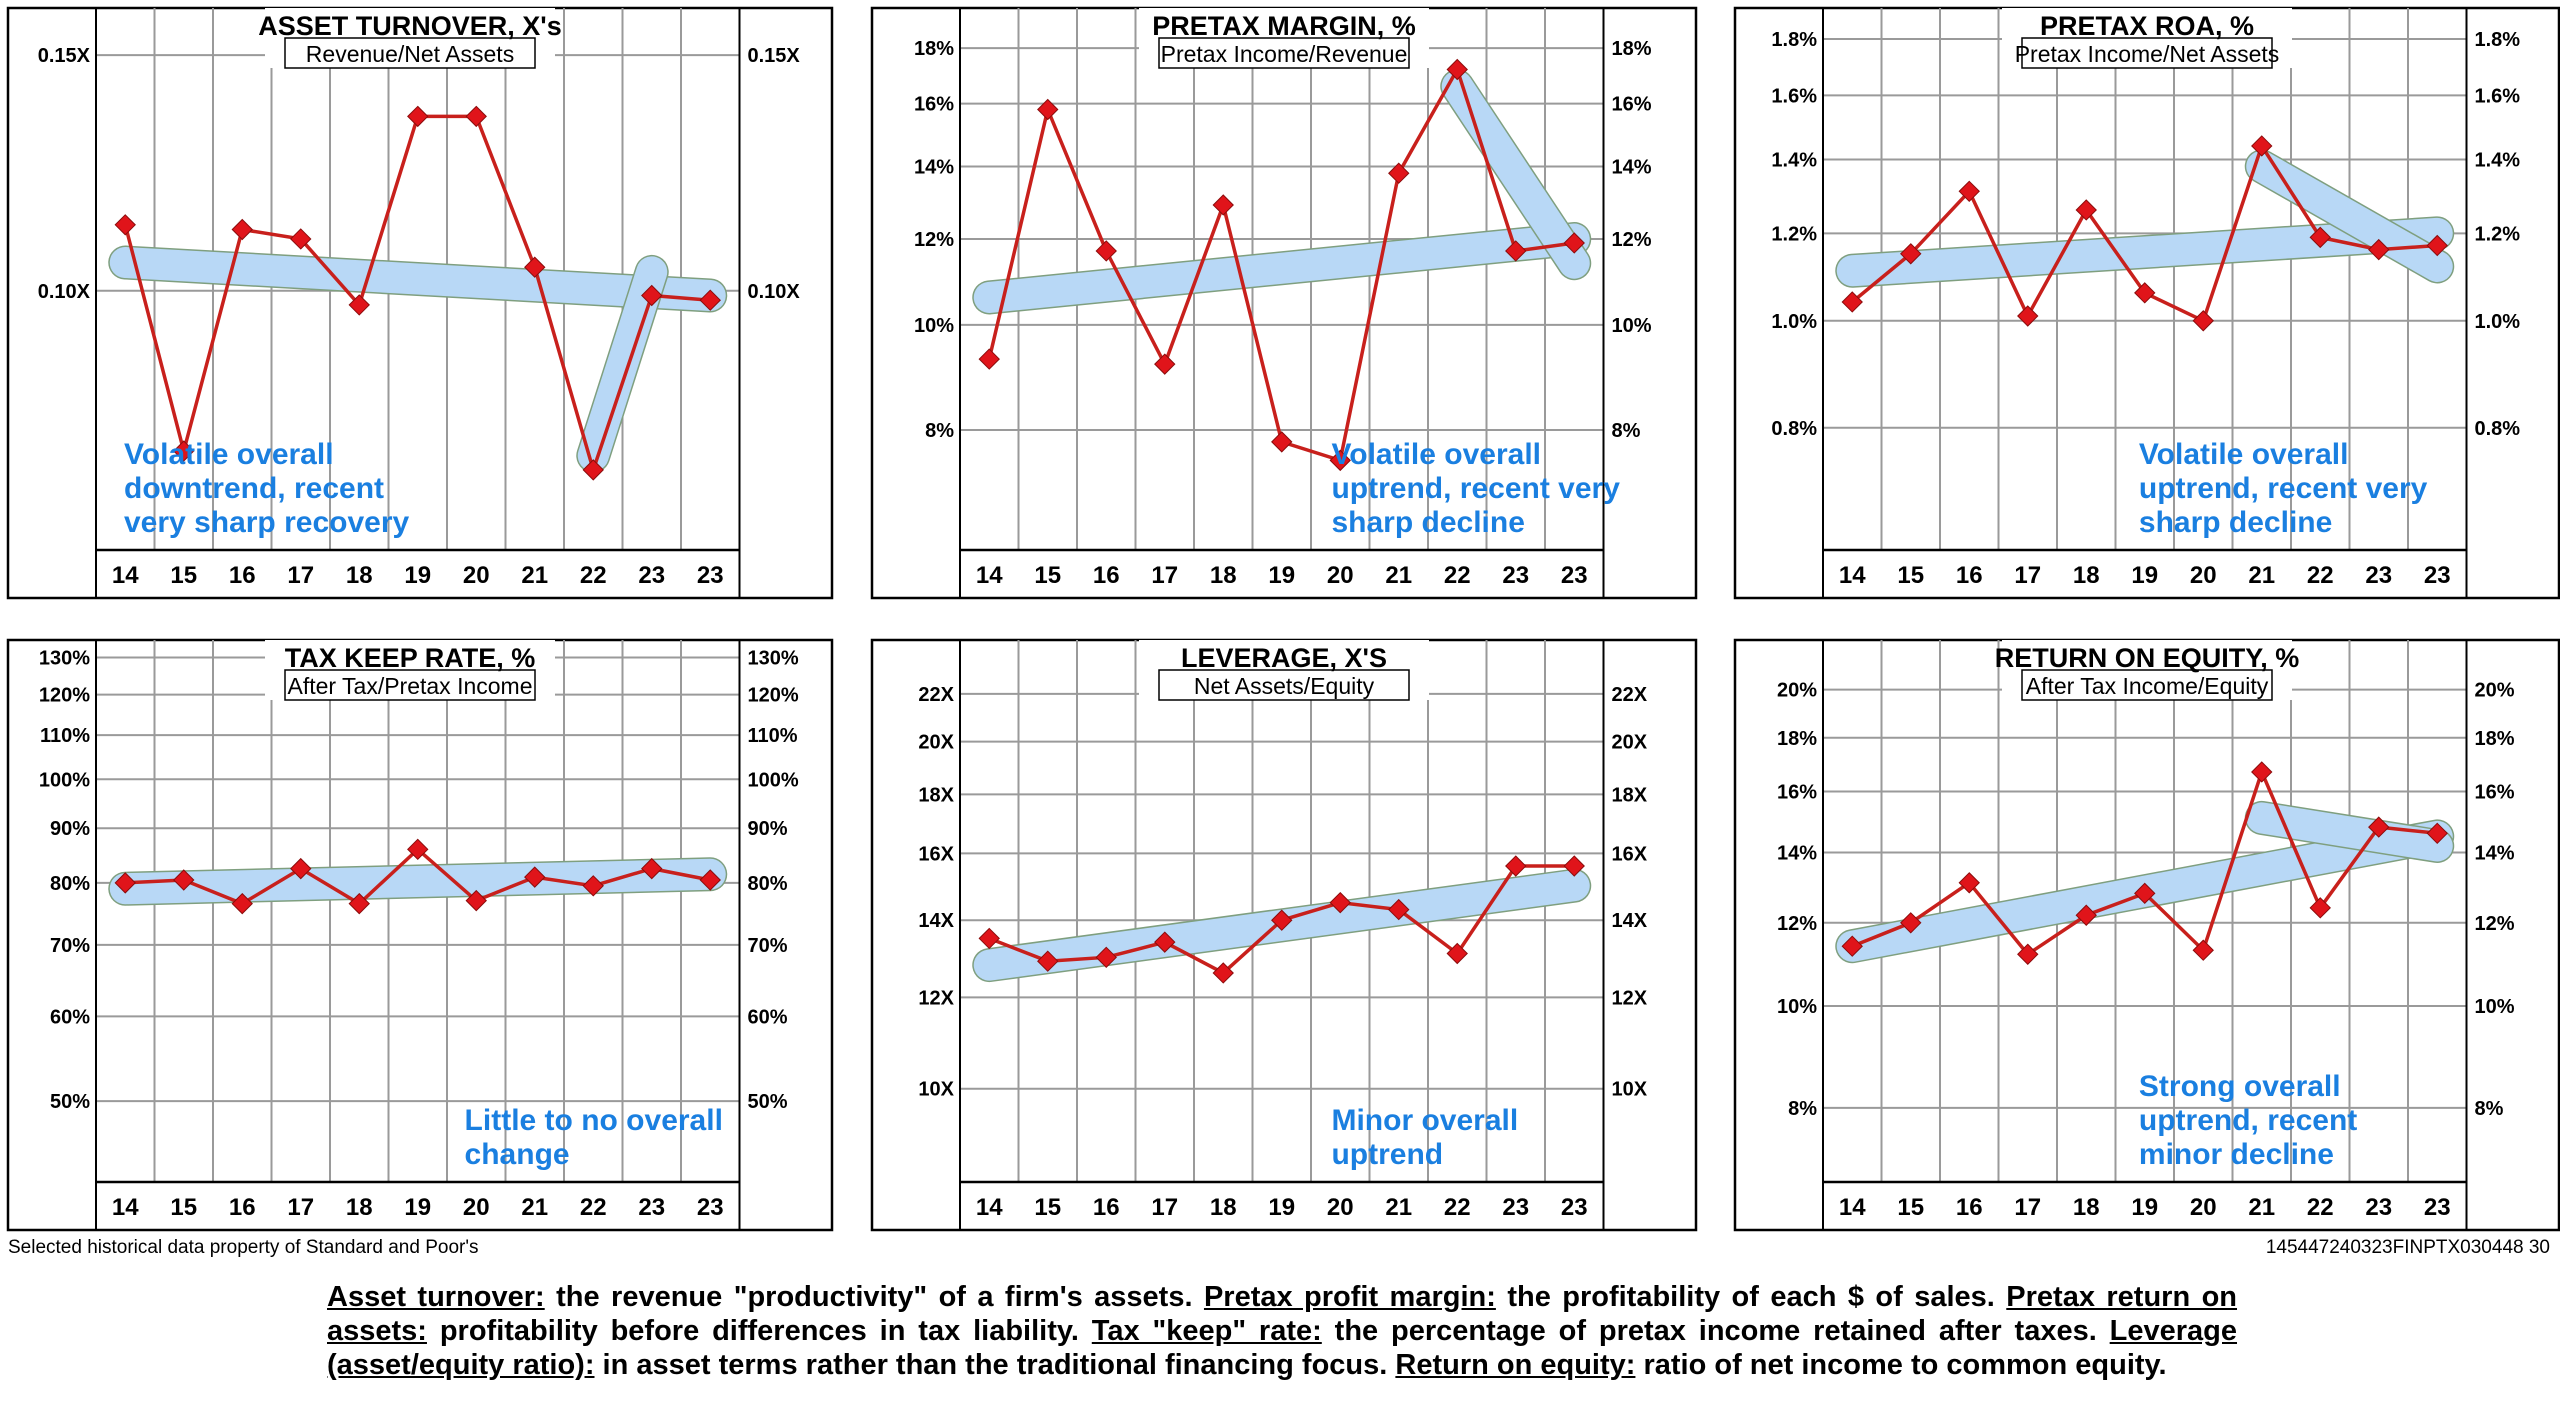 The width and height of the screenshot is (2560, 1428). I want to click on y-tick-label-left: 60%, so click(70, 1017).